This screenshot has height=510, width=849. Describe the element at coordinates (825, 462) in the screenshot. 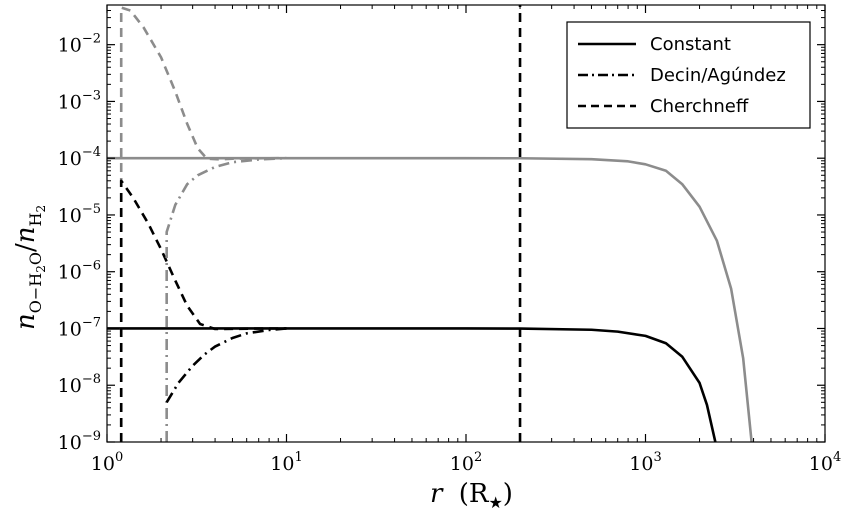

I see `x-tick-label: 10⁴` at that location.